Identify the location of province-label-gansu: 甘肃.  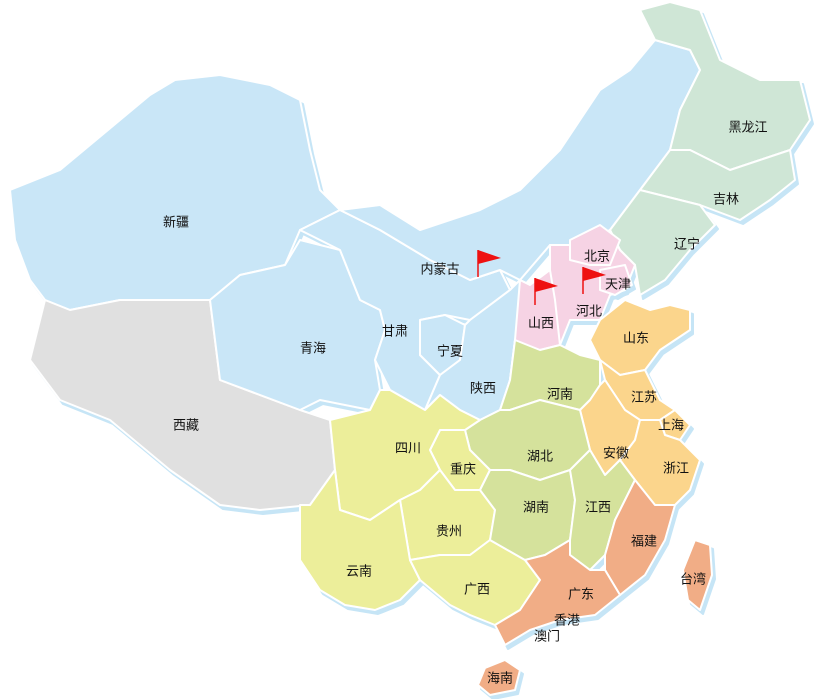
(395, 332).